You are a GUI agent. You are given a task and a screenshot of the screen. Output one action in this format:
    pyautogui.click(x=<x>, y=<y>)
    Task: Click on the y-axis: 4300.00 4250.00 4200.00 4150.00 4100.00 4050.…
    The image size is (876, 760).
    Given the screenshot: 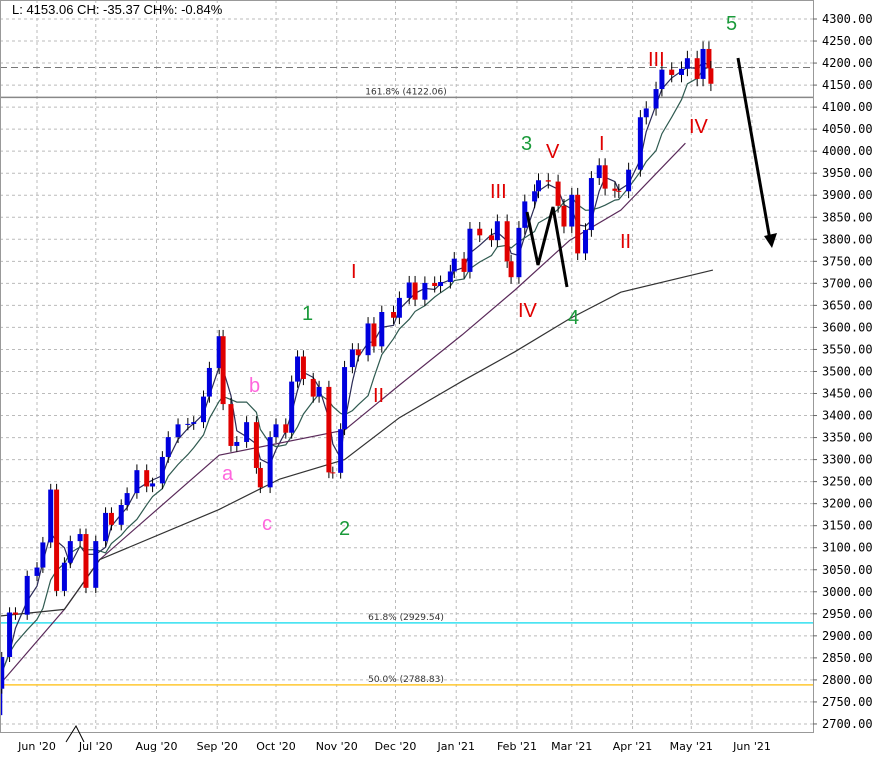 What is the action you would take?
    pyautogui.click(x=843, y=371)
    